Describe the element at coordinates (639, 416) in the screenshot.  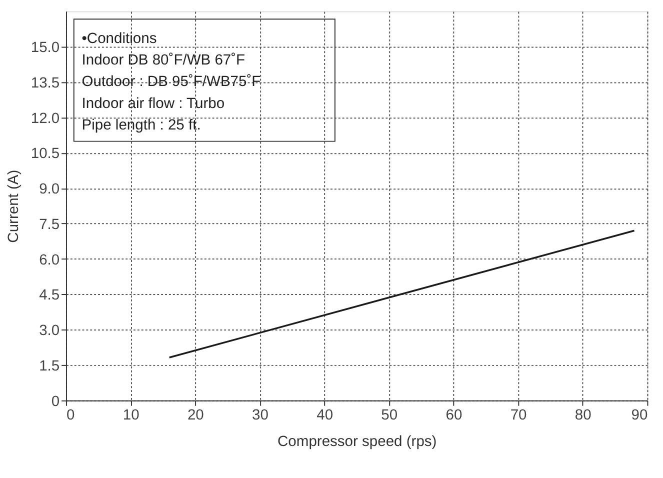
I see `x-tick-label: 90` at that location.